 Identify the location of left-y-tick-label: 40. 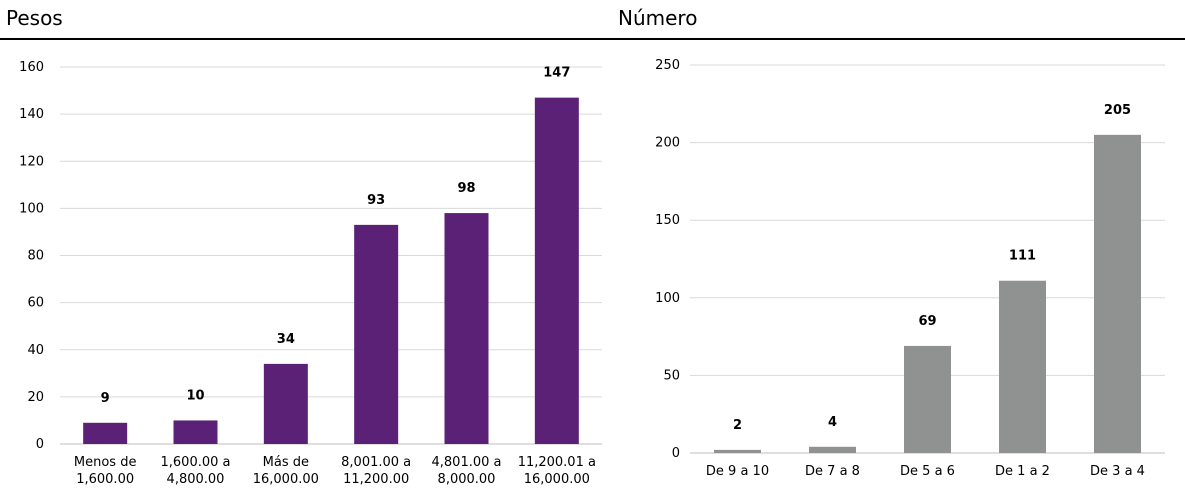
(35, 350).